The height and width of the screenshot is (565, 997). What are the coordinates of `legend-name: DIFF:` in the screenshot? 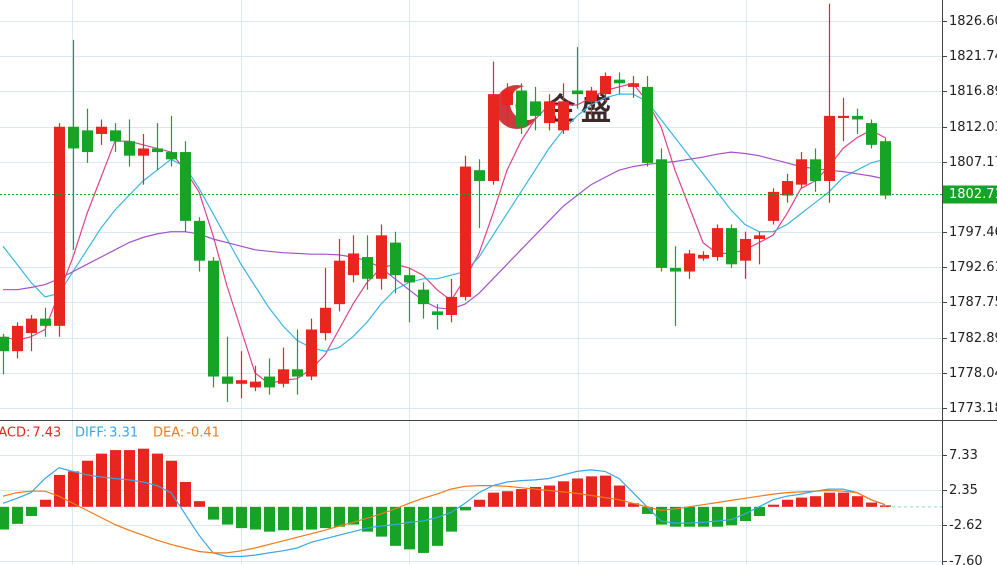 It's located at (91, 433).